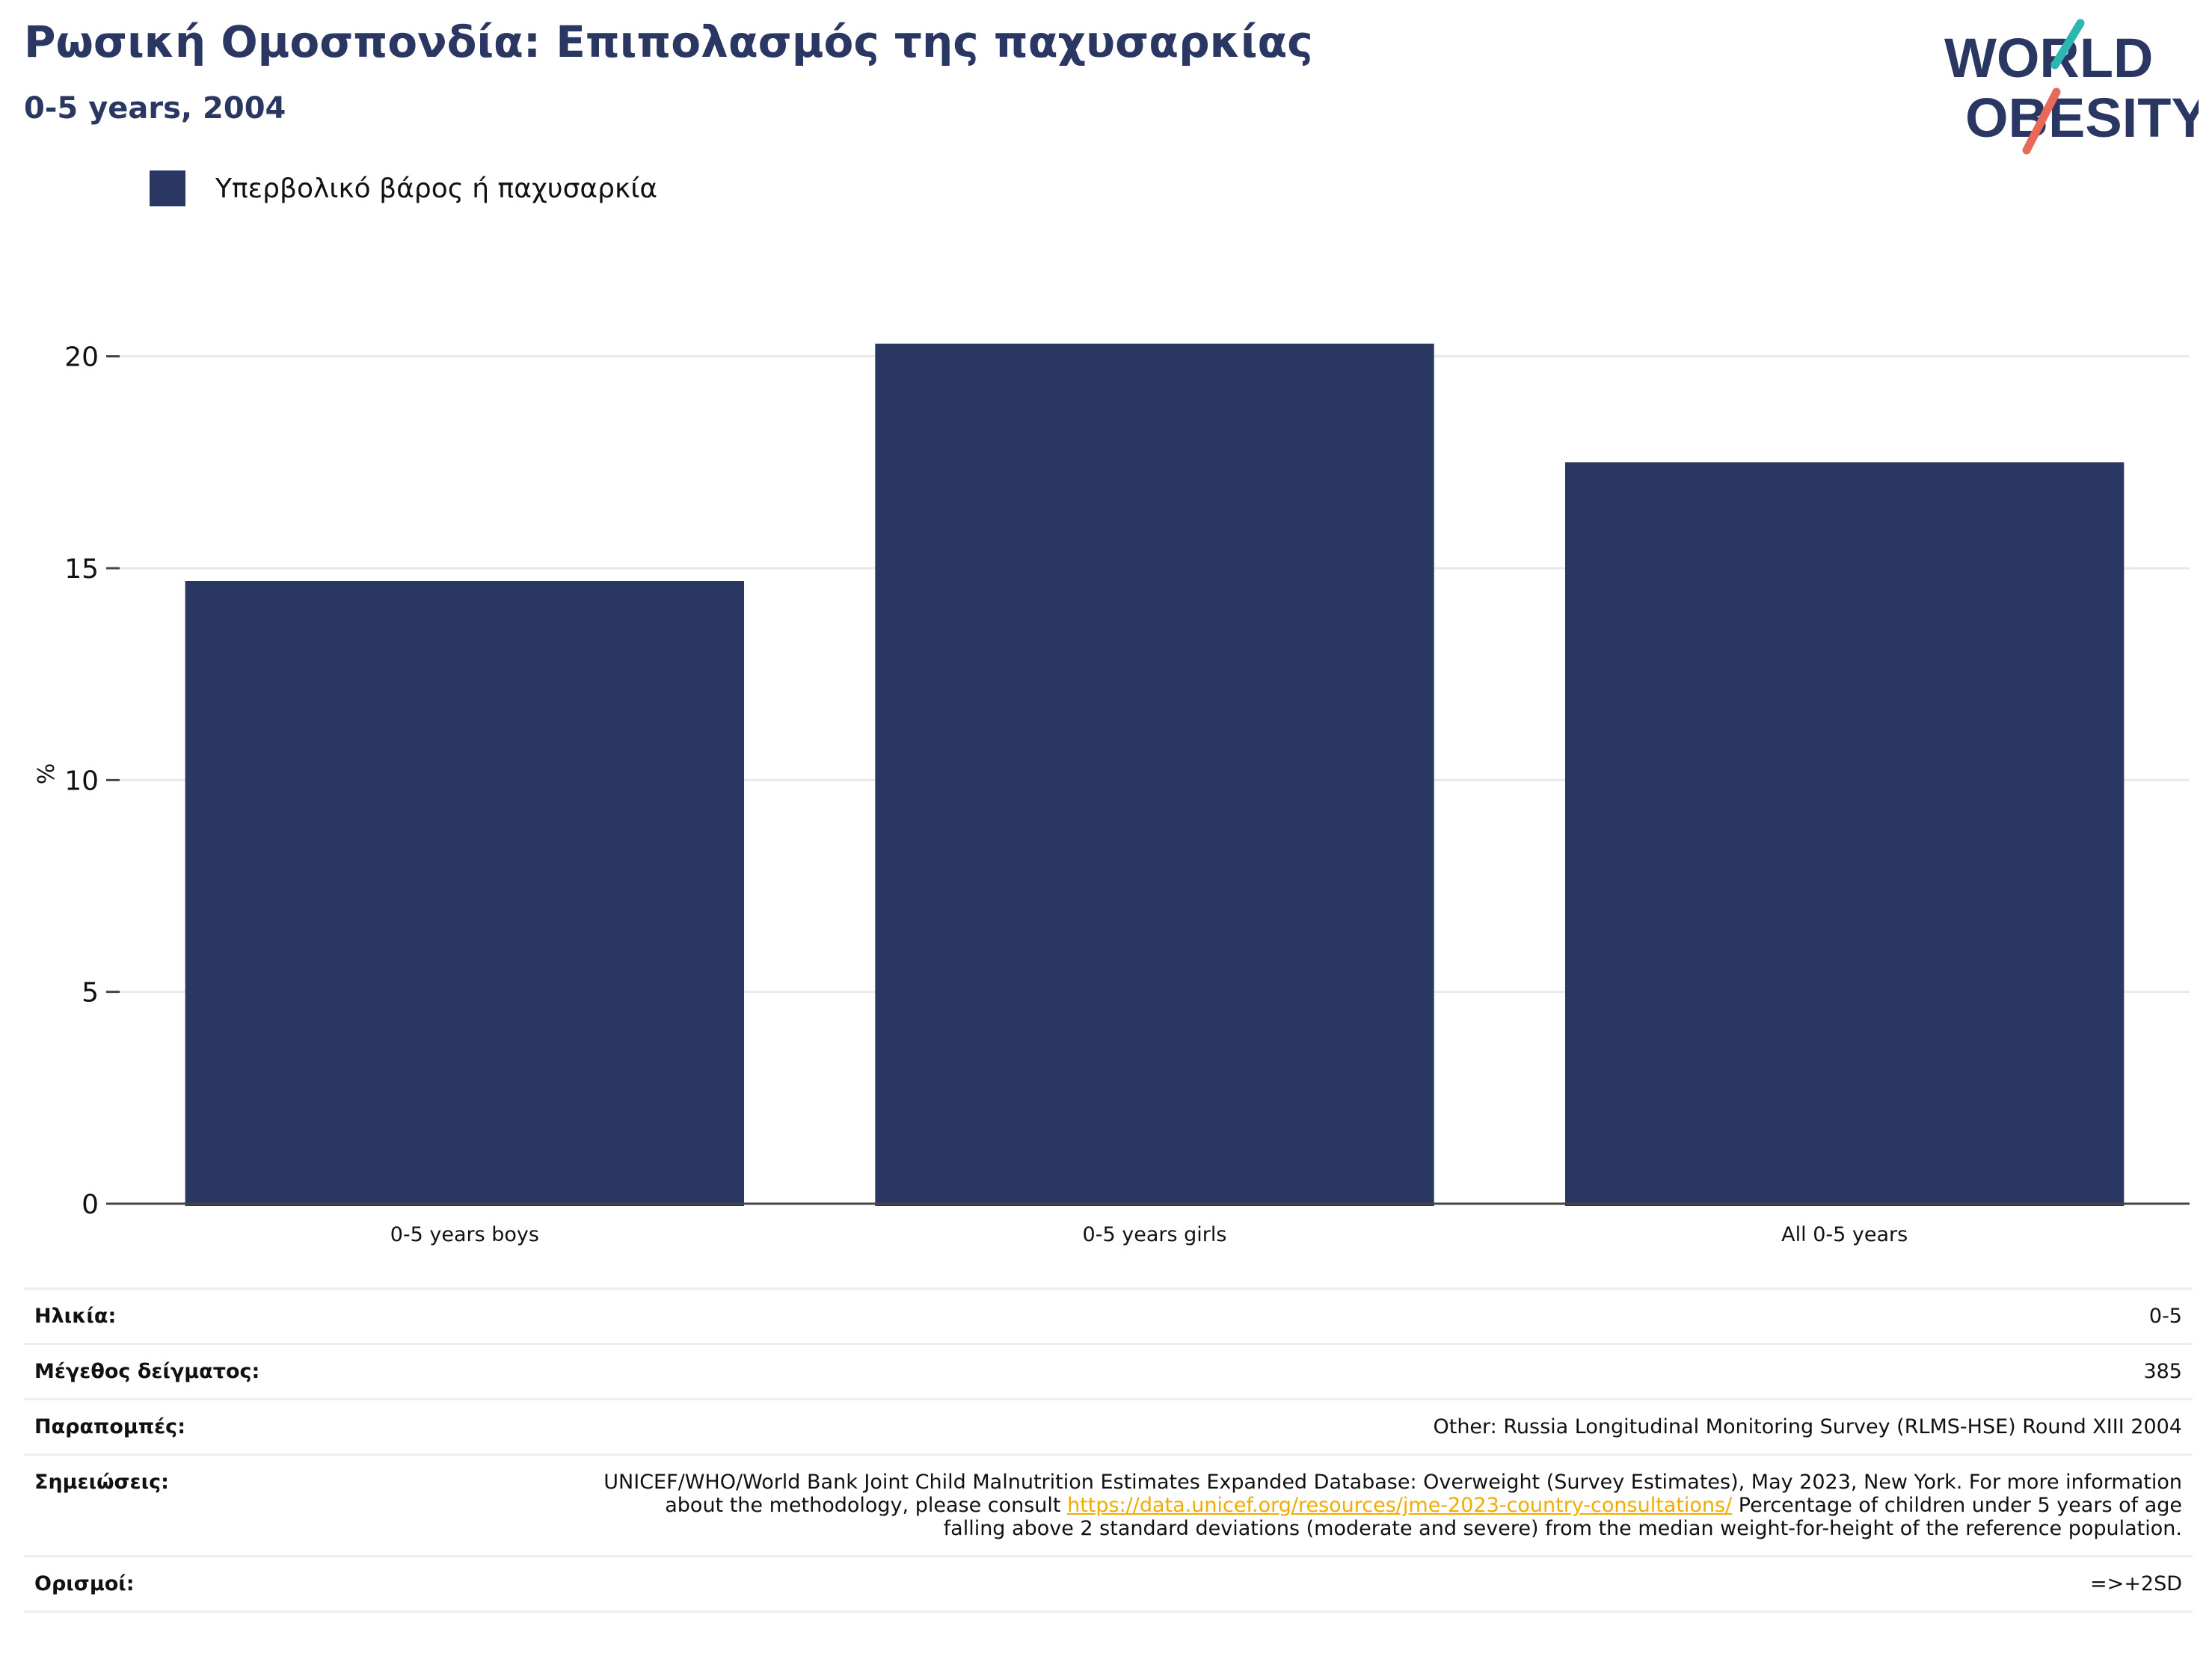 Image resolution: width=2212 pixels, height=1662 pixels. What do you see at coordinates (2041, 121) in the screenshot?
I see `logo-coral-slash` at bounding box center [2041, 121].